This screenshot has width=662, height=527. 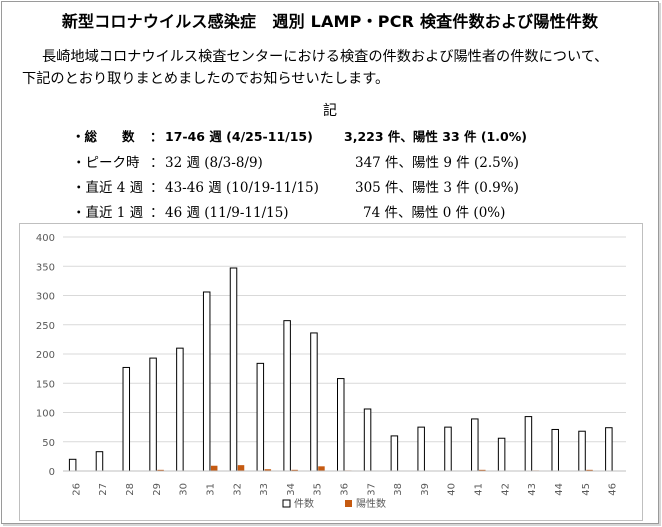 I want to click on x-tick-label: 28, so click(x=130, y=489).